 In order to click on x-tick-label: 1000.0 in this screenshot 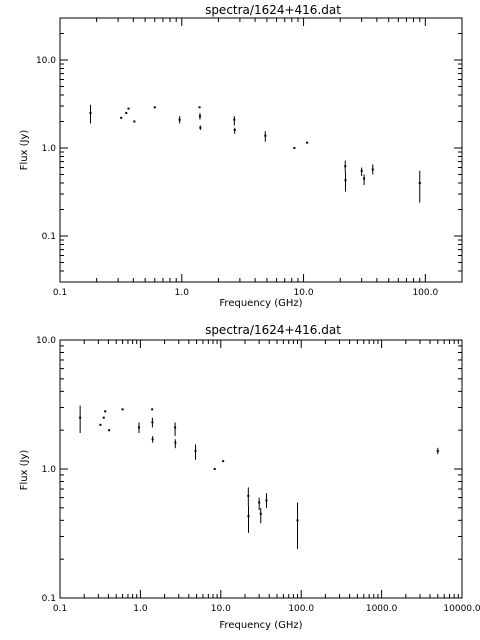, I will do `click(382, 609)`.